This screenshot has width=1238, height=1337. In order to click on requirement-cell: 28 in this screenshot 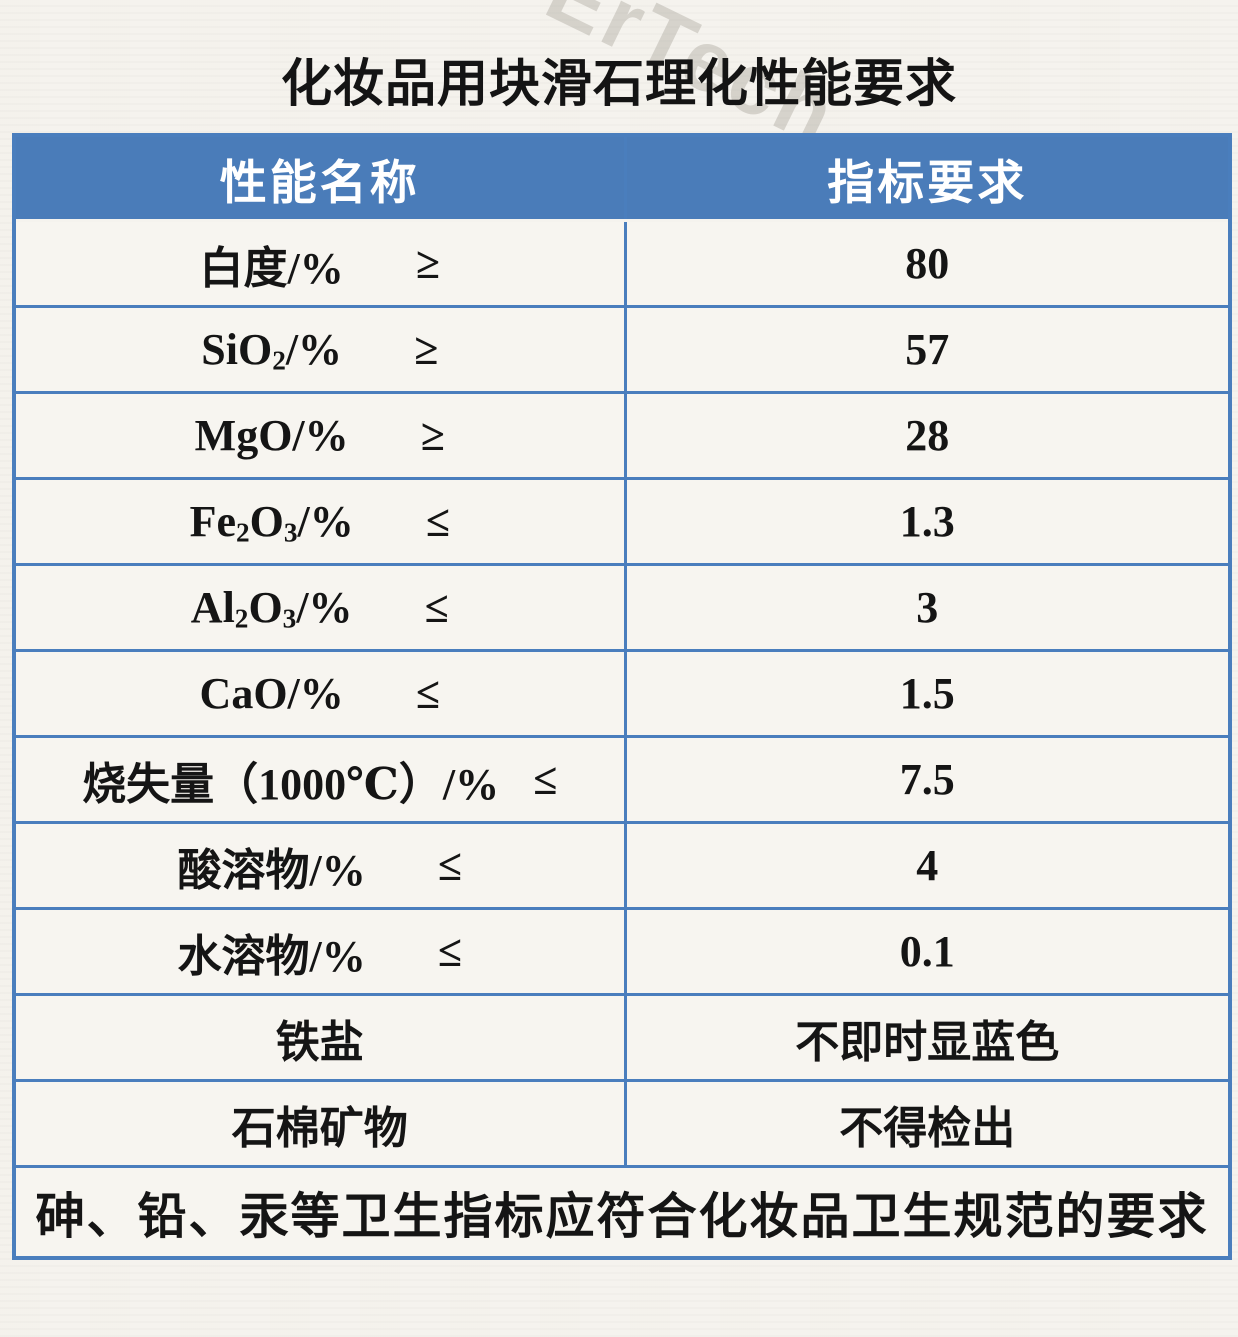, I will do `click(927, 435)`.